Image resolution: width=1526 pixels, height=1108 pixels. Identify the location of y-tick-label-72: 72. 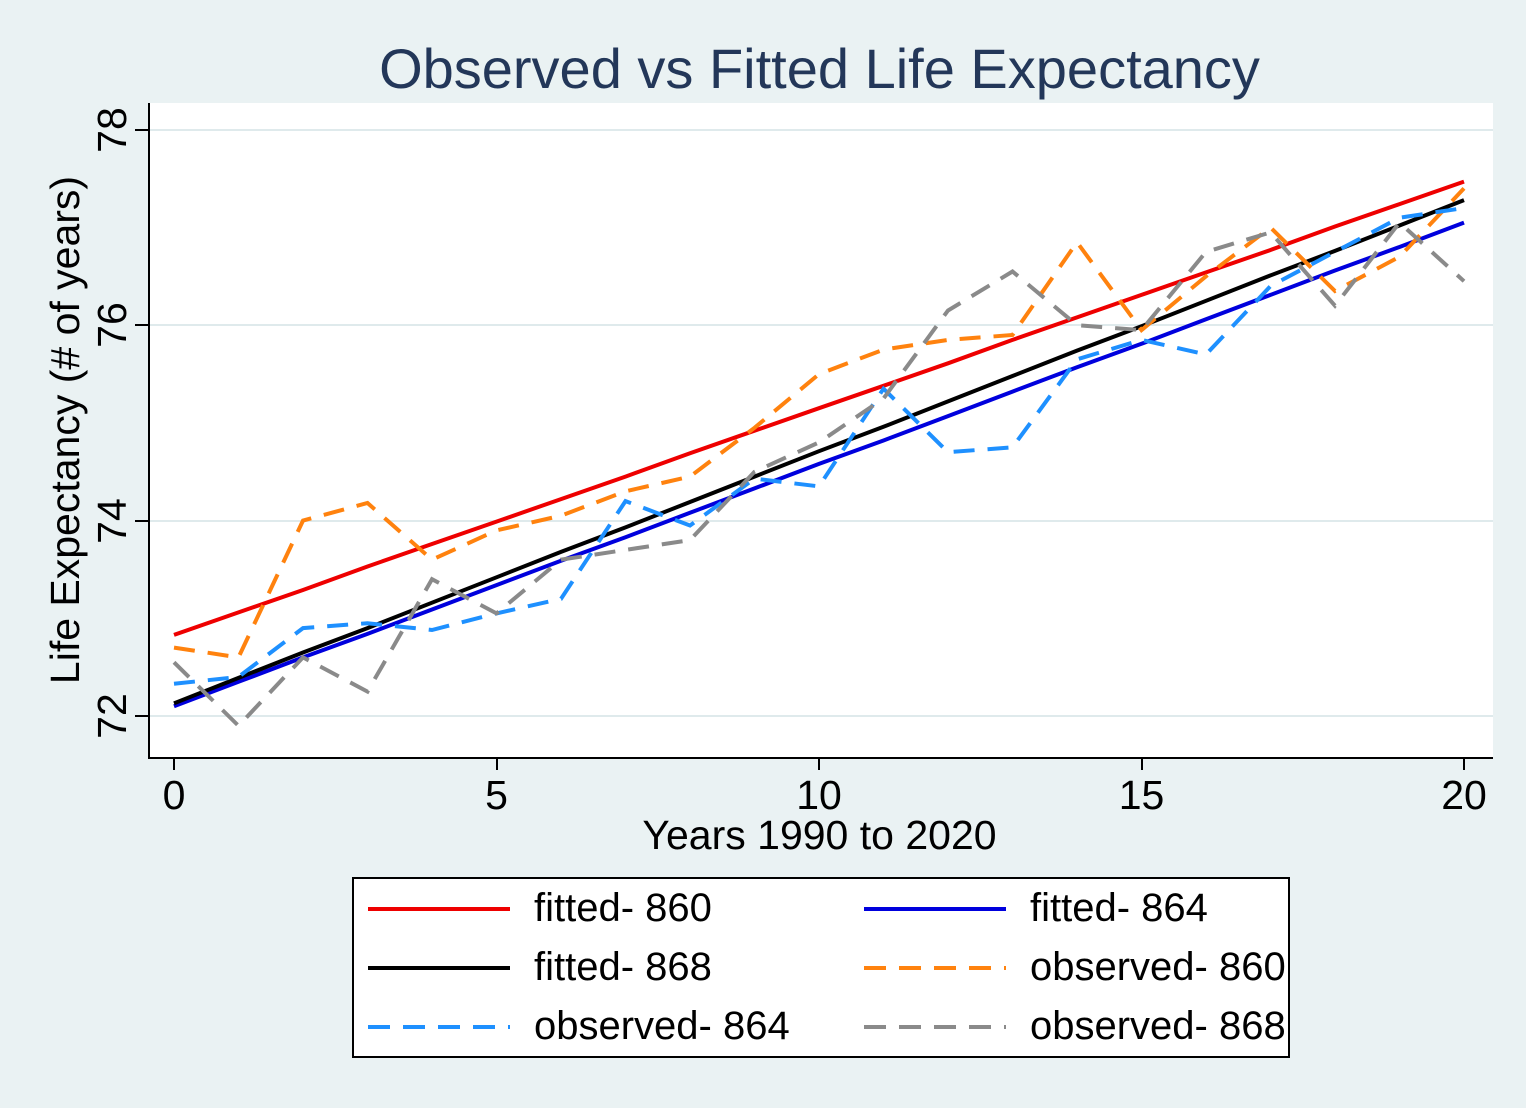
(112, 716).